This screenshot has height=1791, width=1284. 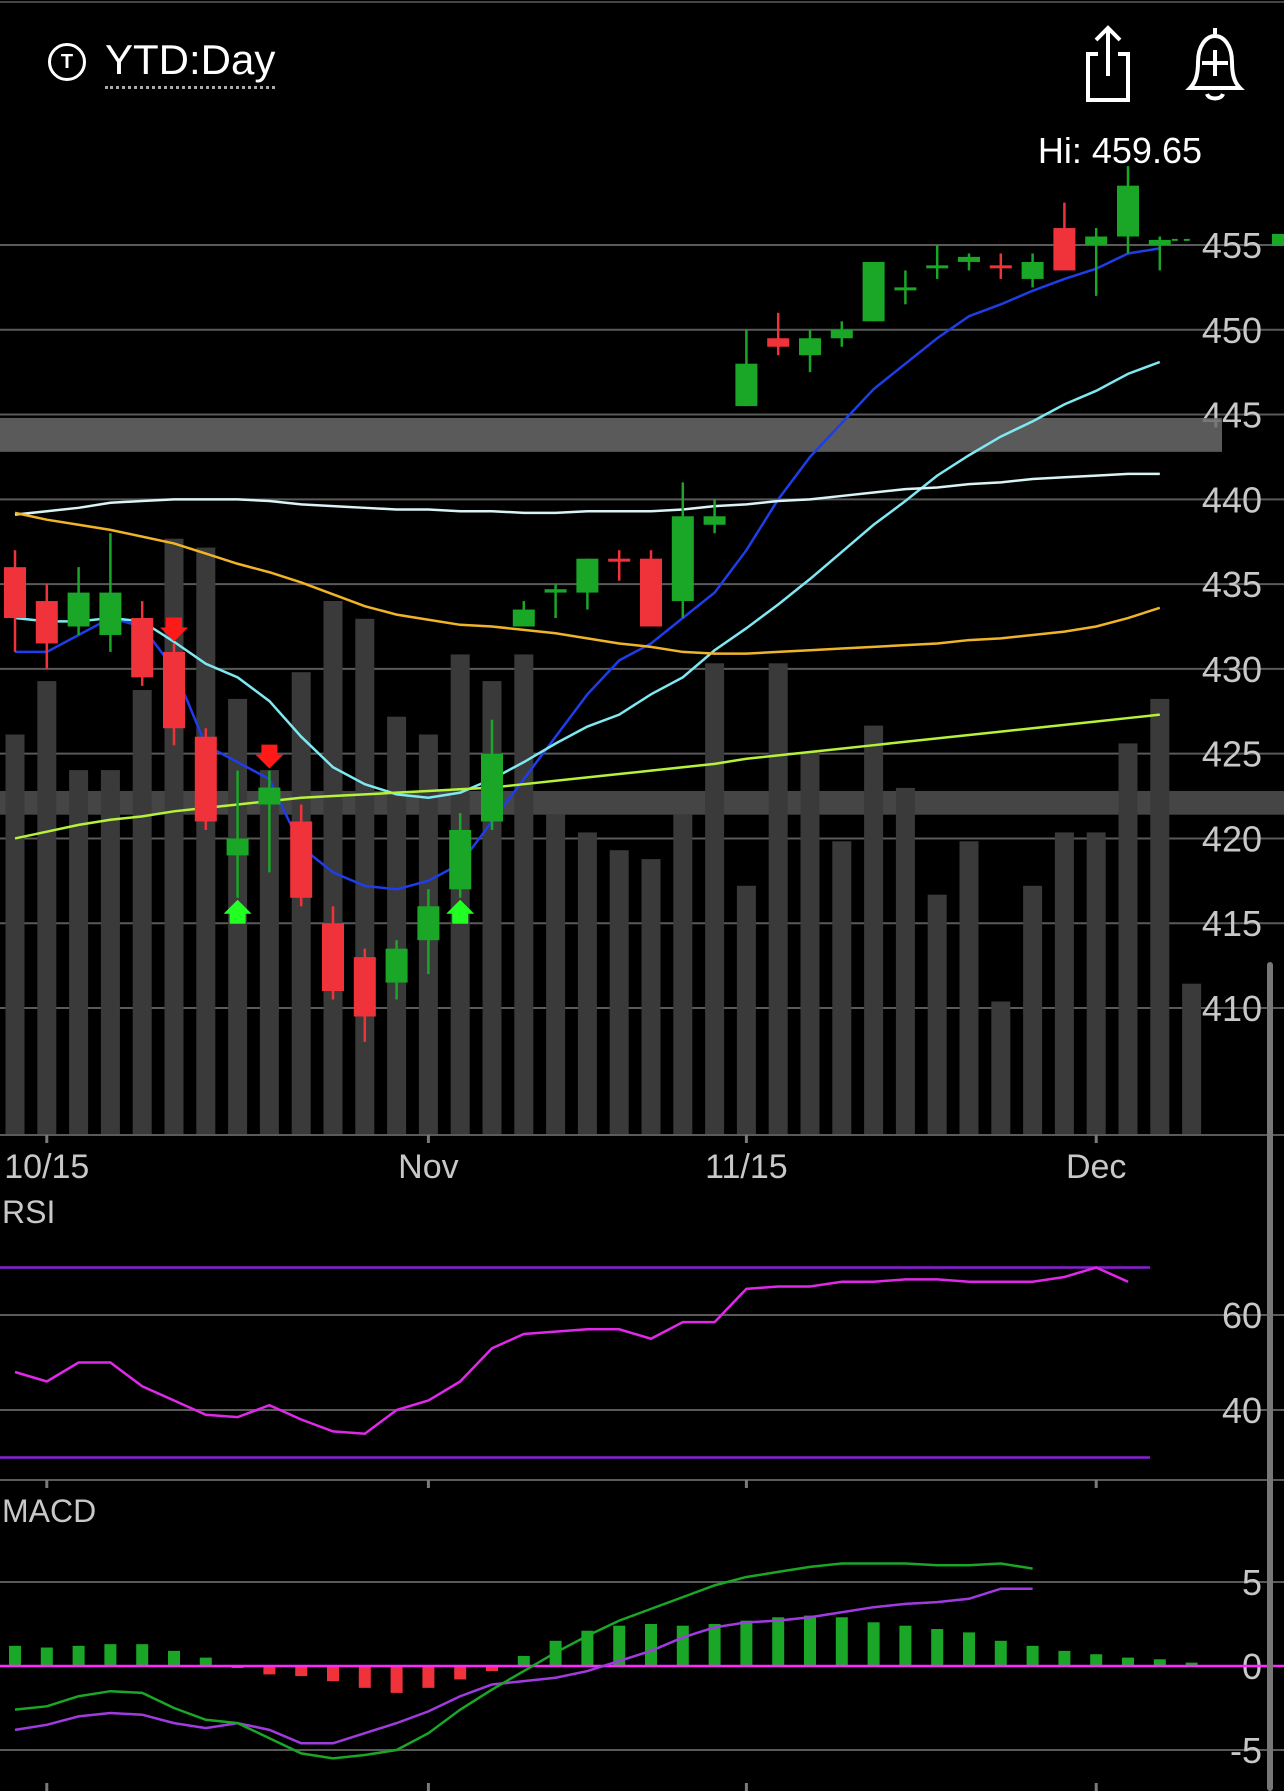 I want to click on moving-average-line, so click(x=587, y=494).